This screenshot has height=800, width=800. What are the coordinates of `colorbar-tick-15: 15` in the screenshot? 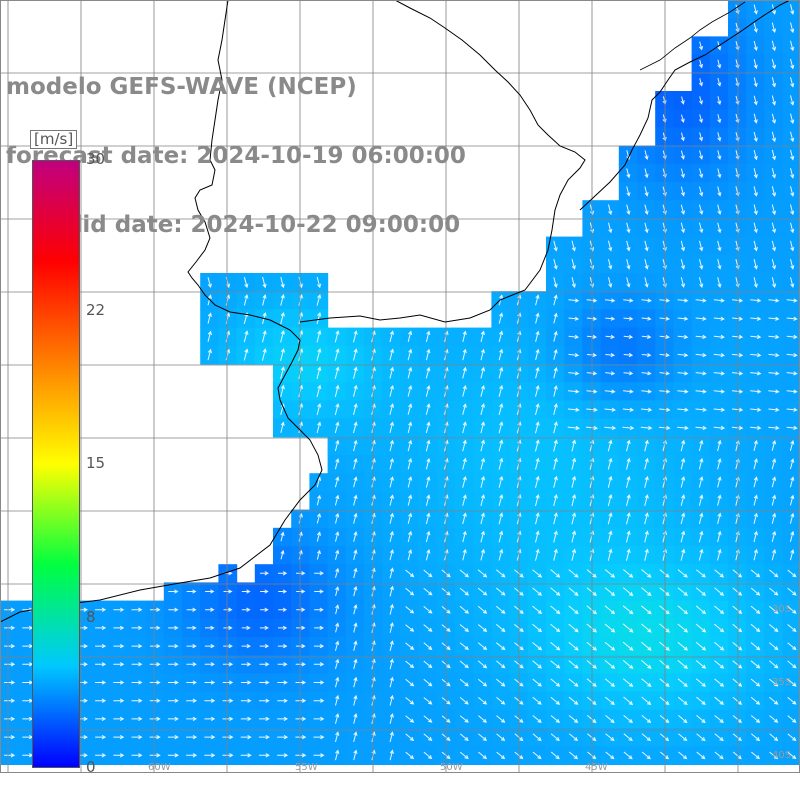 It's located at (96, 463).